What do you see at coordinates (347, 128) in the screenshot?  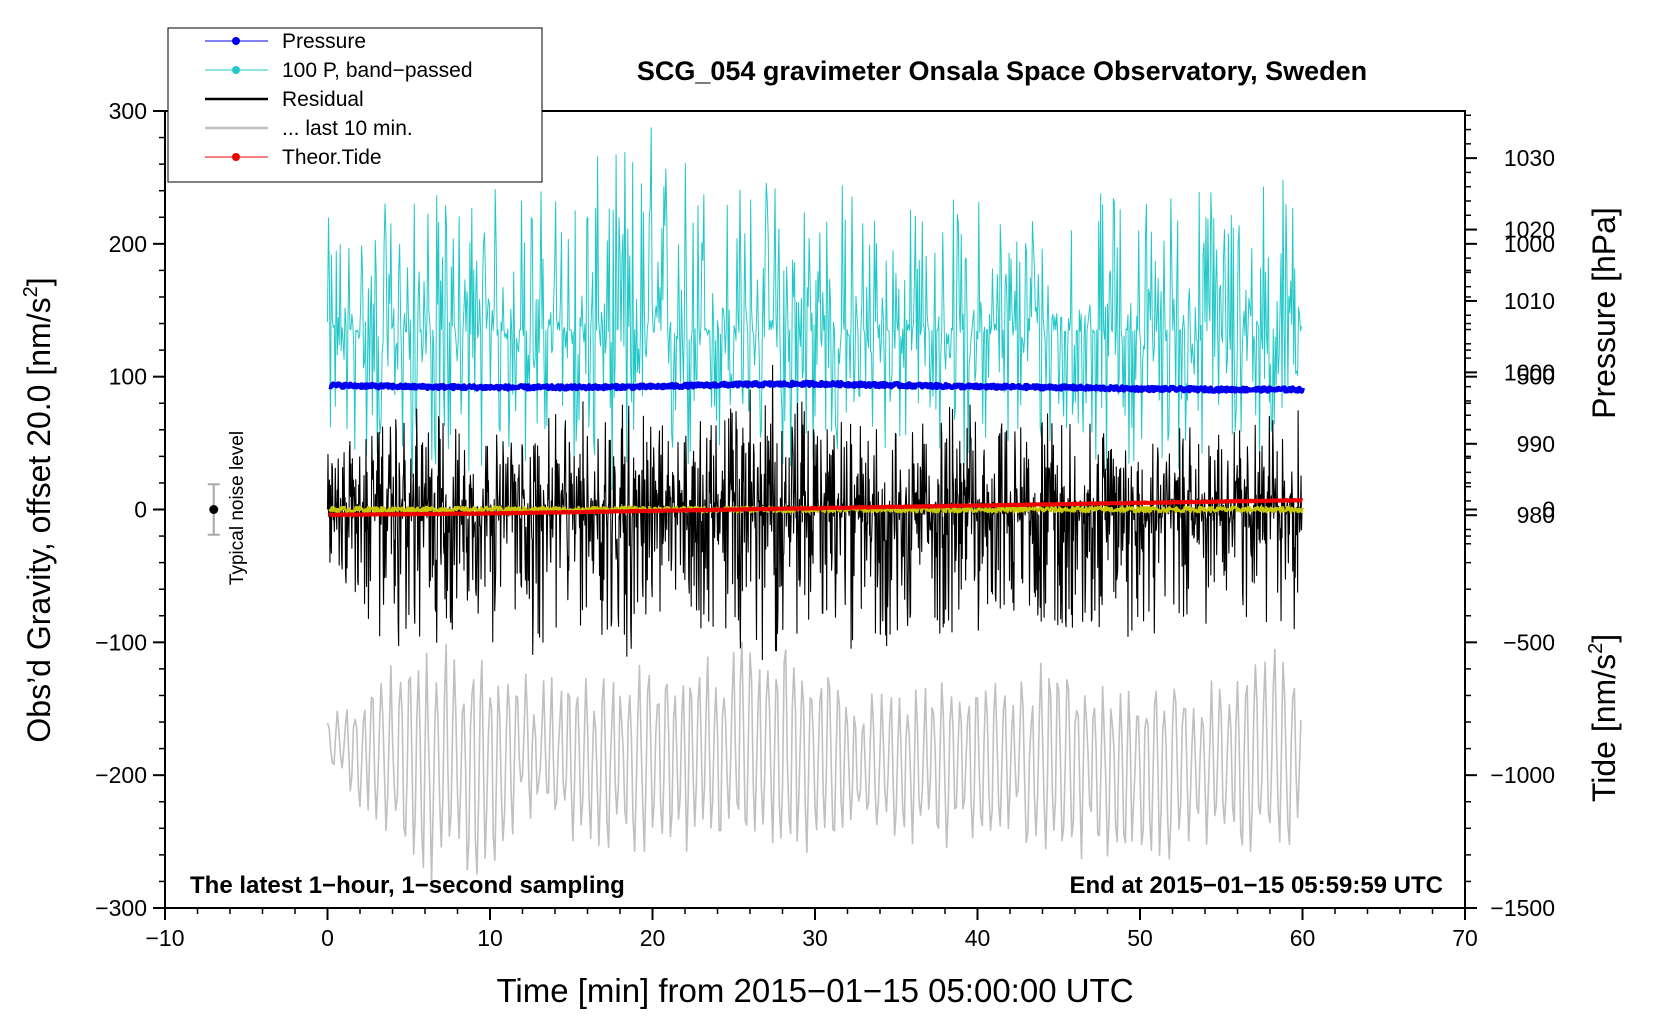 I see `legend-label: ... last 10 min.` at bounding box center [347, 128].